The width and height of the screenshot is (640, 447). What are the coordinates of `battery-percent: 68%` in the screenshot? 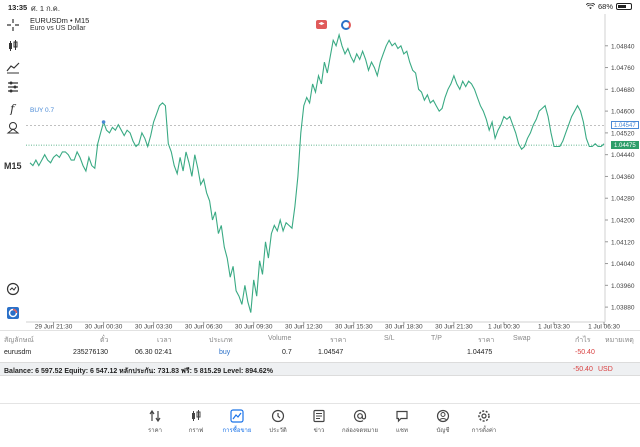 It's located at (605, 6).